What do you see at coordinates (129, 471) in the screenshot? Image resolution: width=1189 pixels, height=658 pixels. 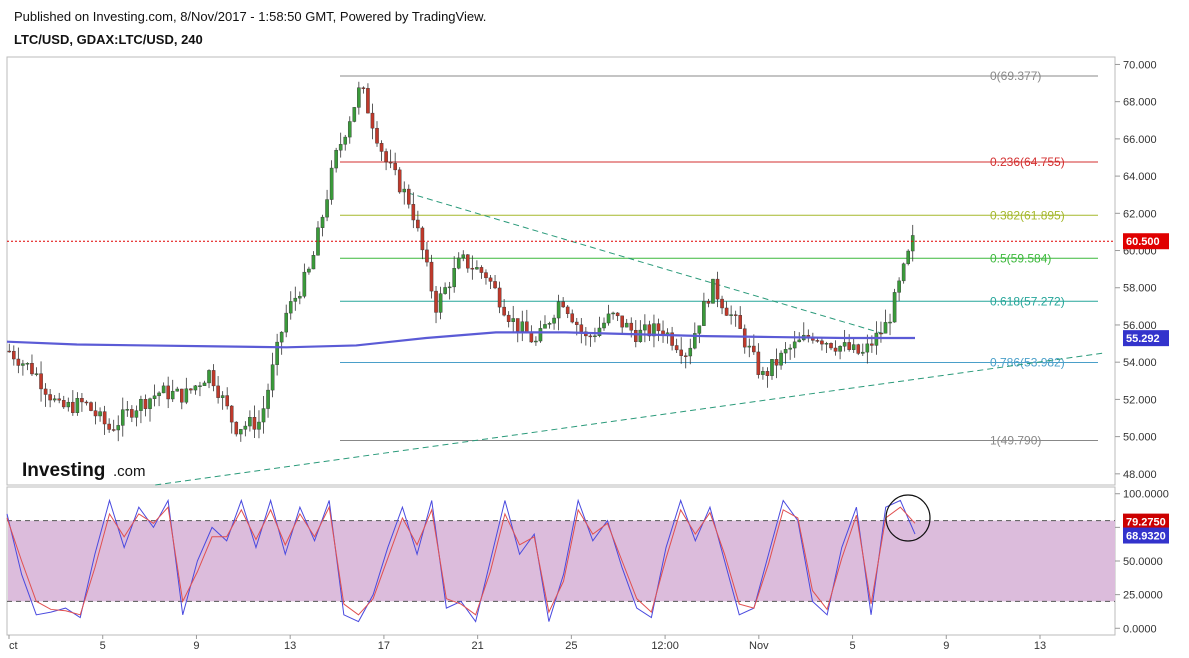 I see `logo-suffix: .com` at bounding box center [129, 471].